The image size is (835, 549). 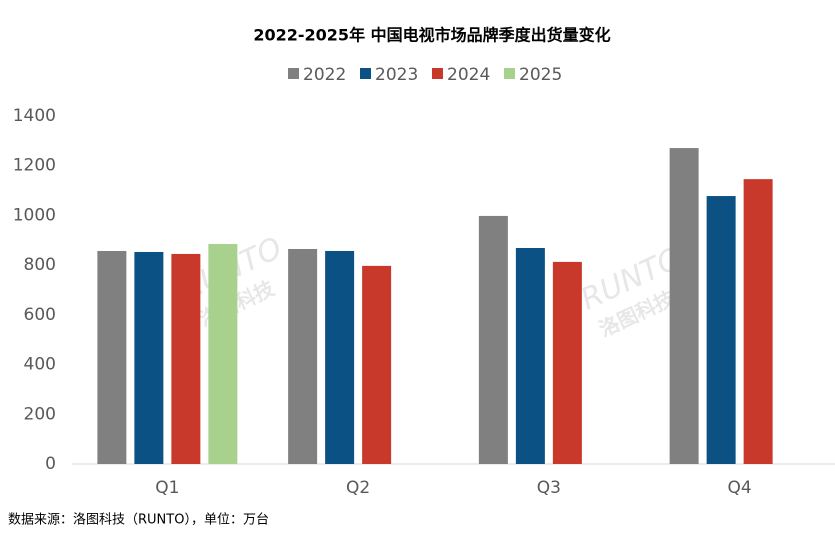 What do you see at coordinates (50, 464) in the screenshot?
I see `y-tick-label: 0` at bounding box center [50, 464].